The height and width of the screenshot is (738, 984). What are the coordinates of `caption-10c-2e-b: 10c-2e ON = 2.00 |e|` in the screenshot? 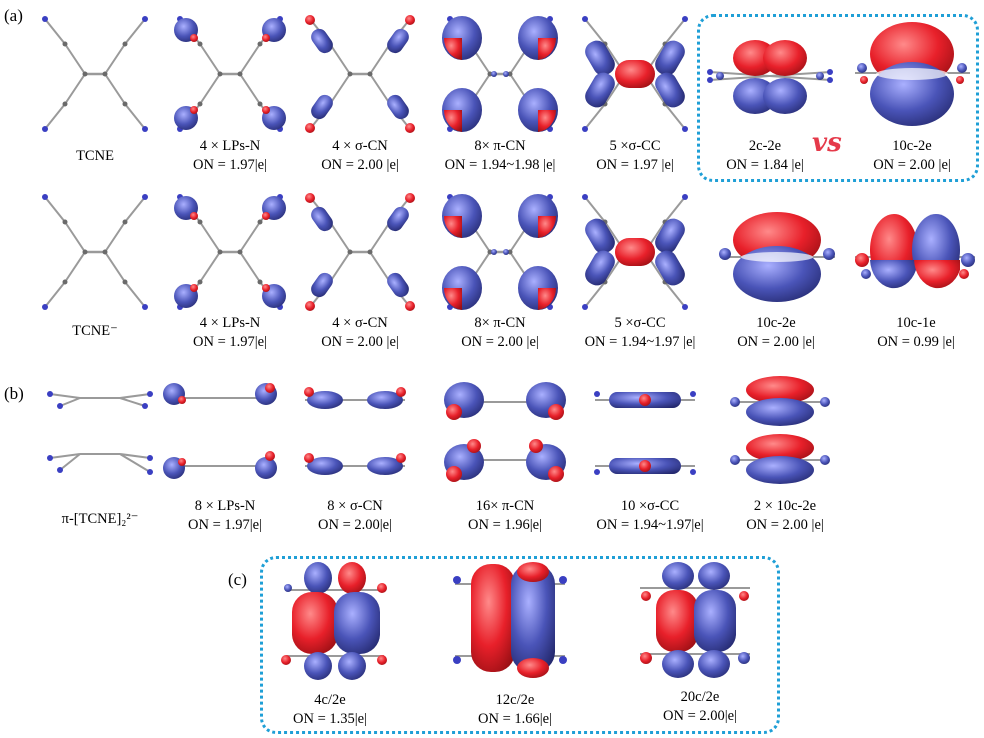 It's located at (776, 332).